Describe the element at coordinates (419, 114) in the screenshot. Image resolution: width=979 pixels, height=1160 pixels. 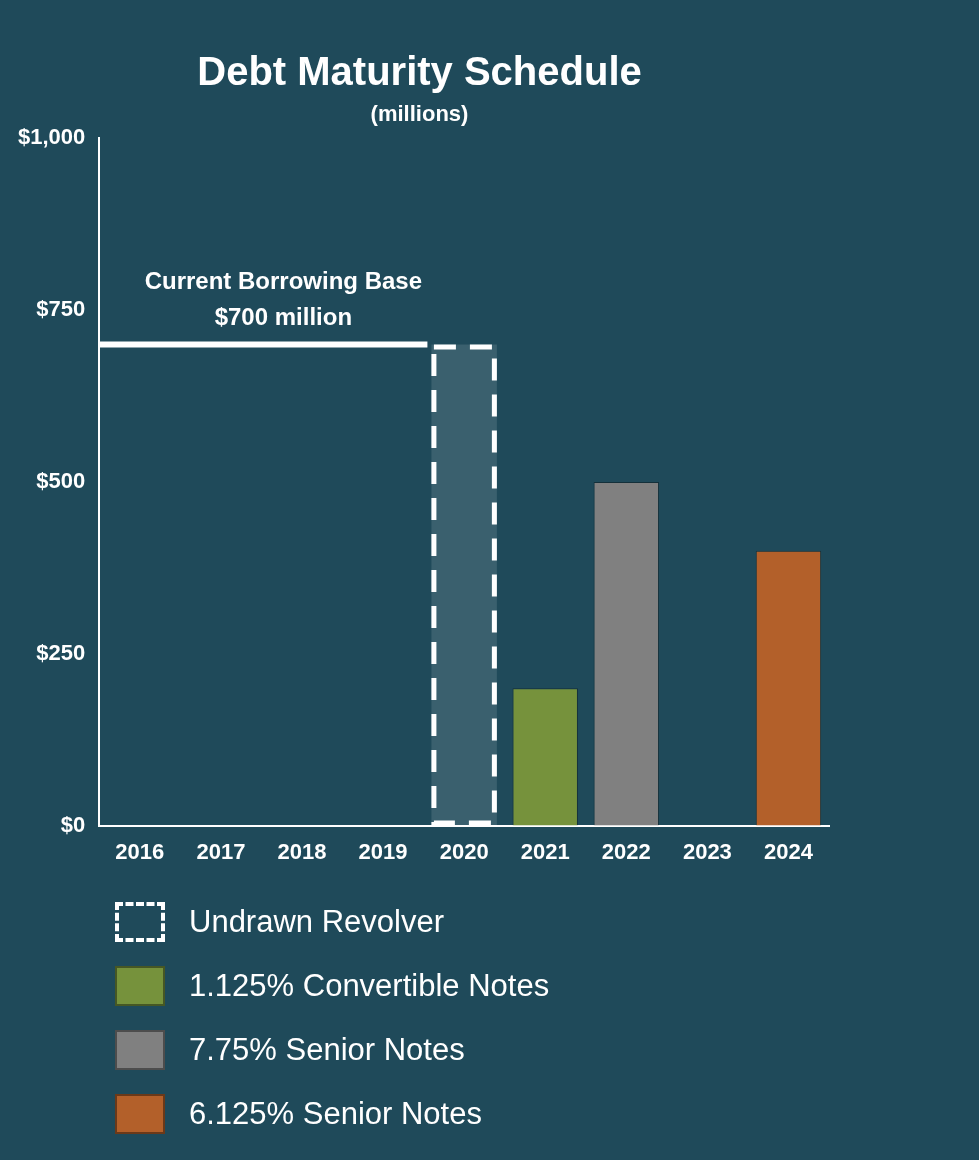
I see `chart-subtitle: (millions)` at that location.